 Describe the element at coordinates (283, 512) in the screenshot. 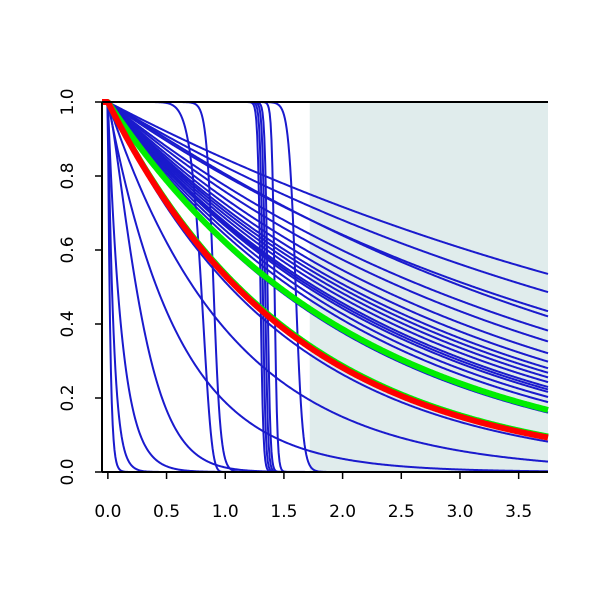

I see `x-tick-label: 1.5` at that location.